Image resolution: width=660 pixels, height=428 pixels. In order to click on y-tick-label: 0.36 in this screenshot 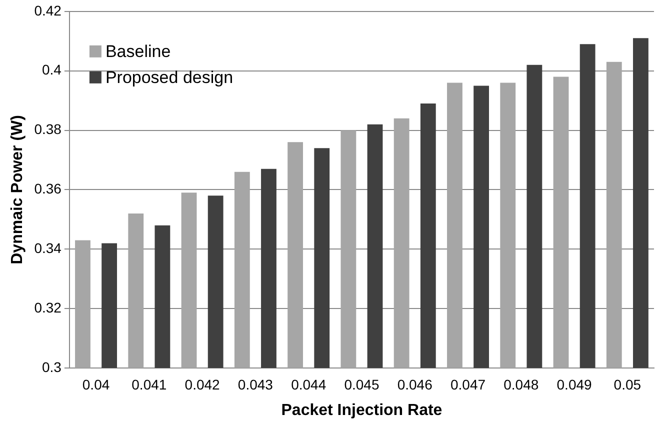, I will do `click(48, 188)`.